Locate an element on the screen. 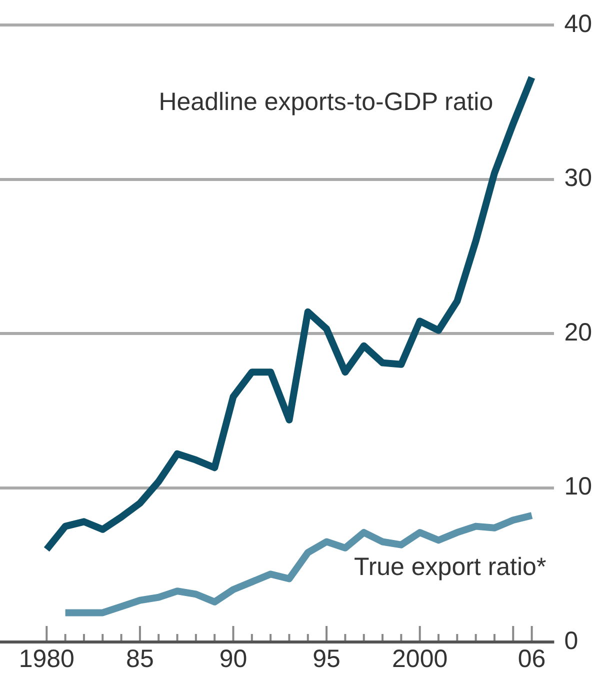  y-tick-label: 20 is located at coordinates (578, 332).